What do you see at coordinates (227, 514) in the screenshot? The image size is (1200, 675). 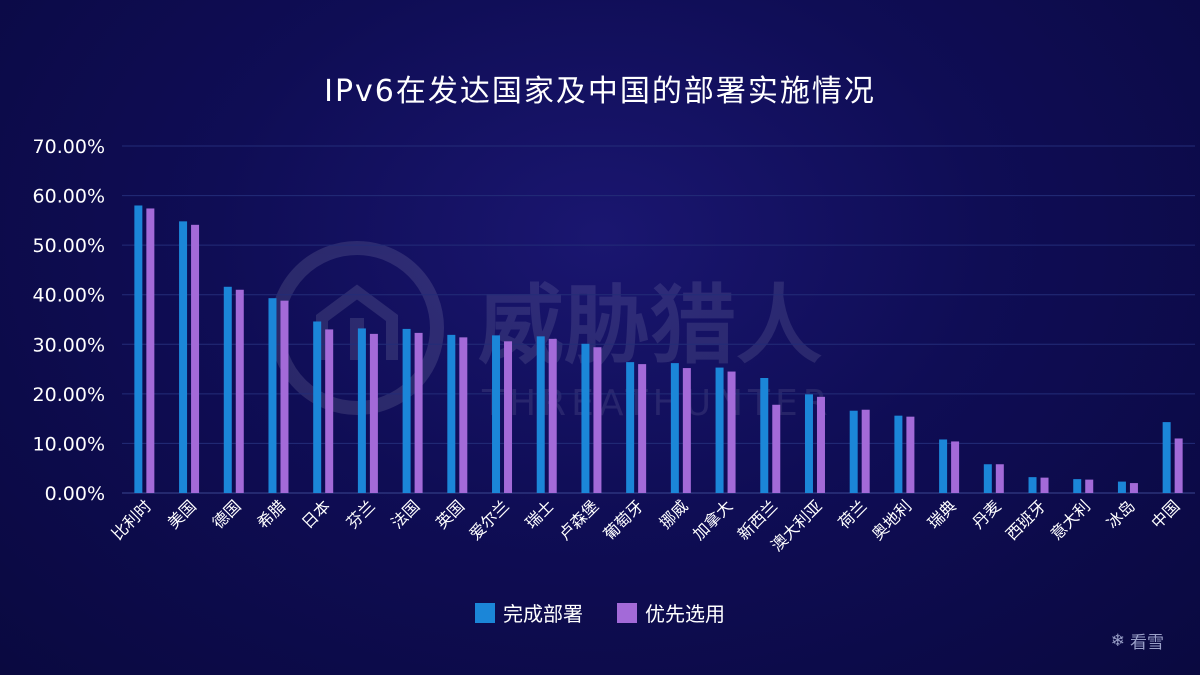 I see `x-tick-label: 德国` at bounding box center [227, 514].